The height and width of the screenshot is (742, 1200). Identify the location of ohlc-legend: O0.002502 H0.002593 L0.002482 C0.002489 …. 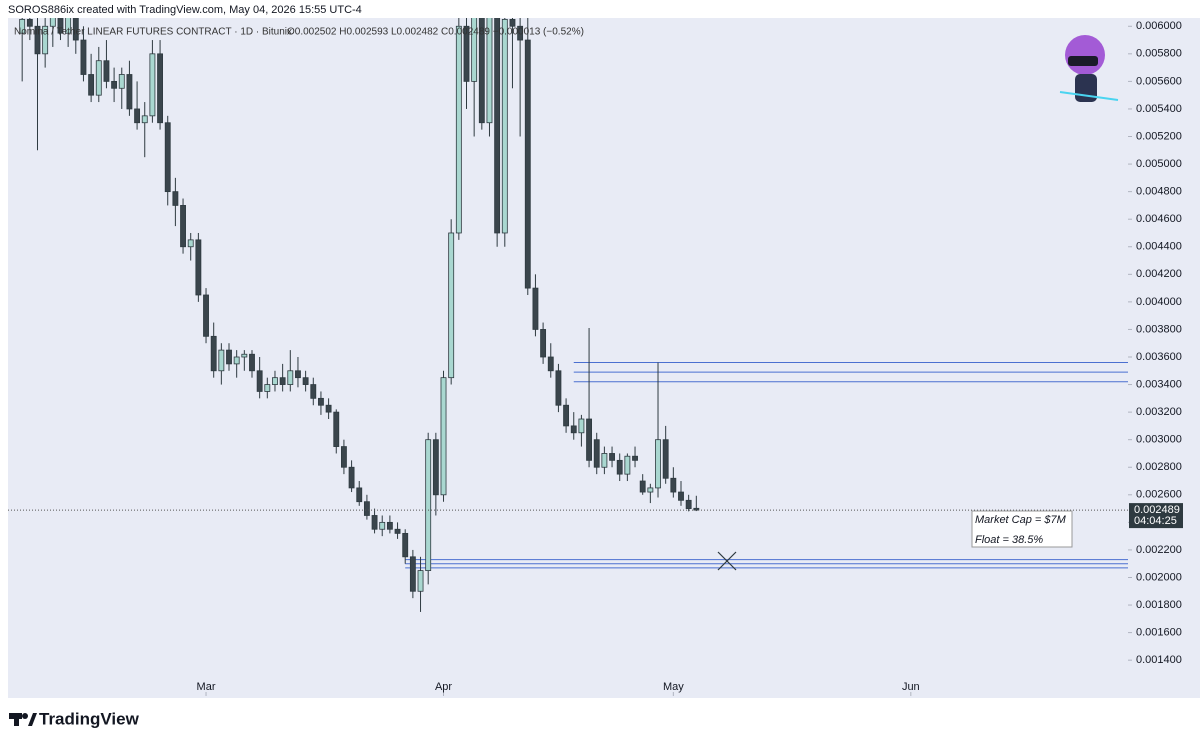
(435, 32).